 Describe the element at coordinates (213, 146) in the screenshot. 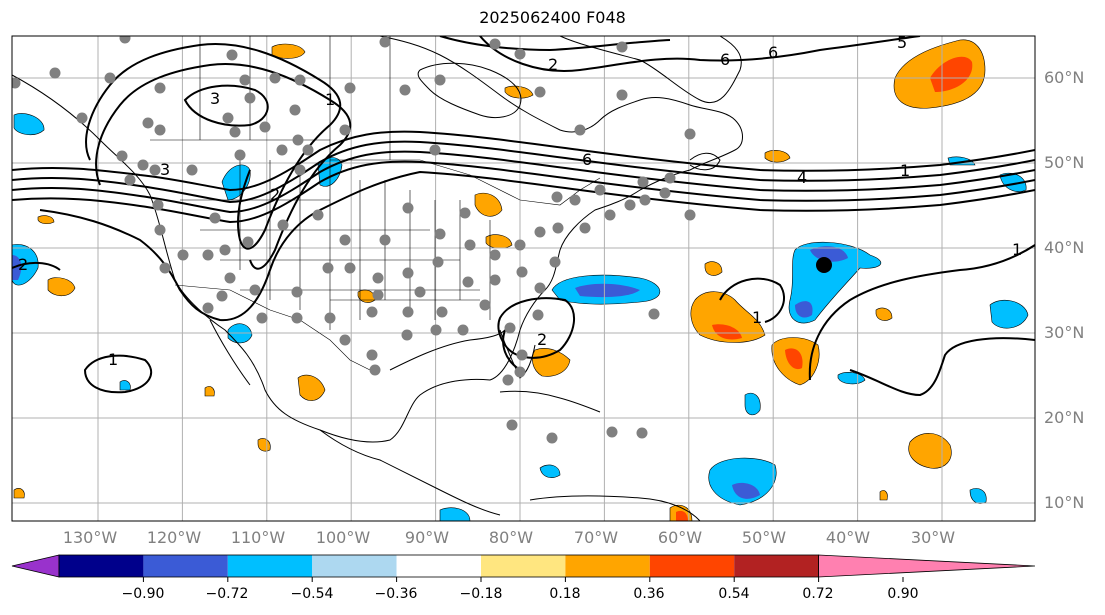

I see `ridge-contour` at that location.